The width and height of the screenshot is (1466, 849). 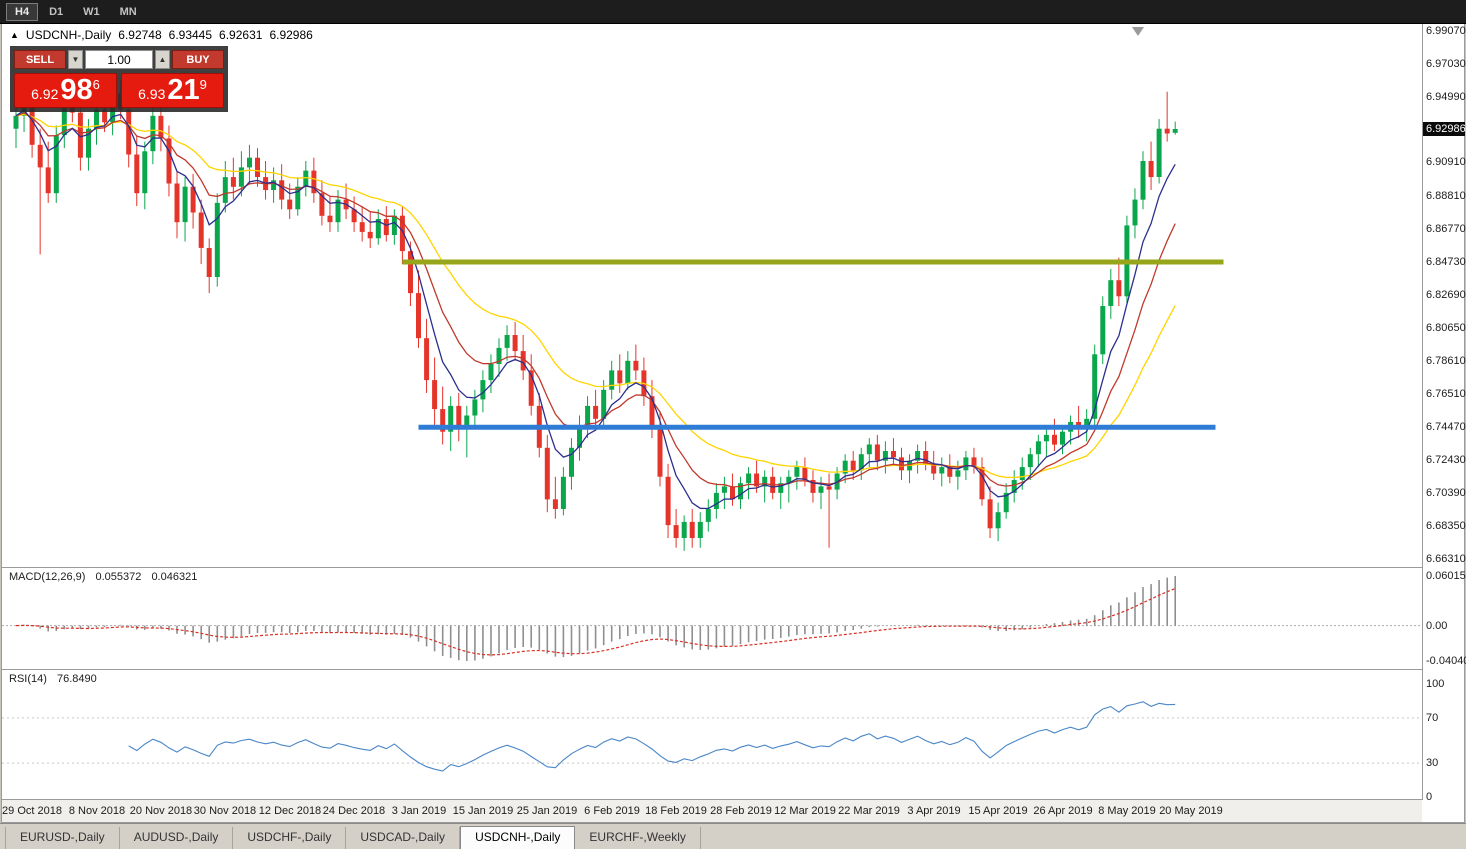 I want to click on macd-main-value: 0.055372, so click(x=118, y=577).